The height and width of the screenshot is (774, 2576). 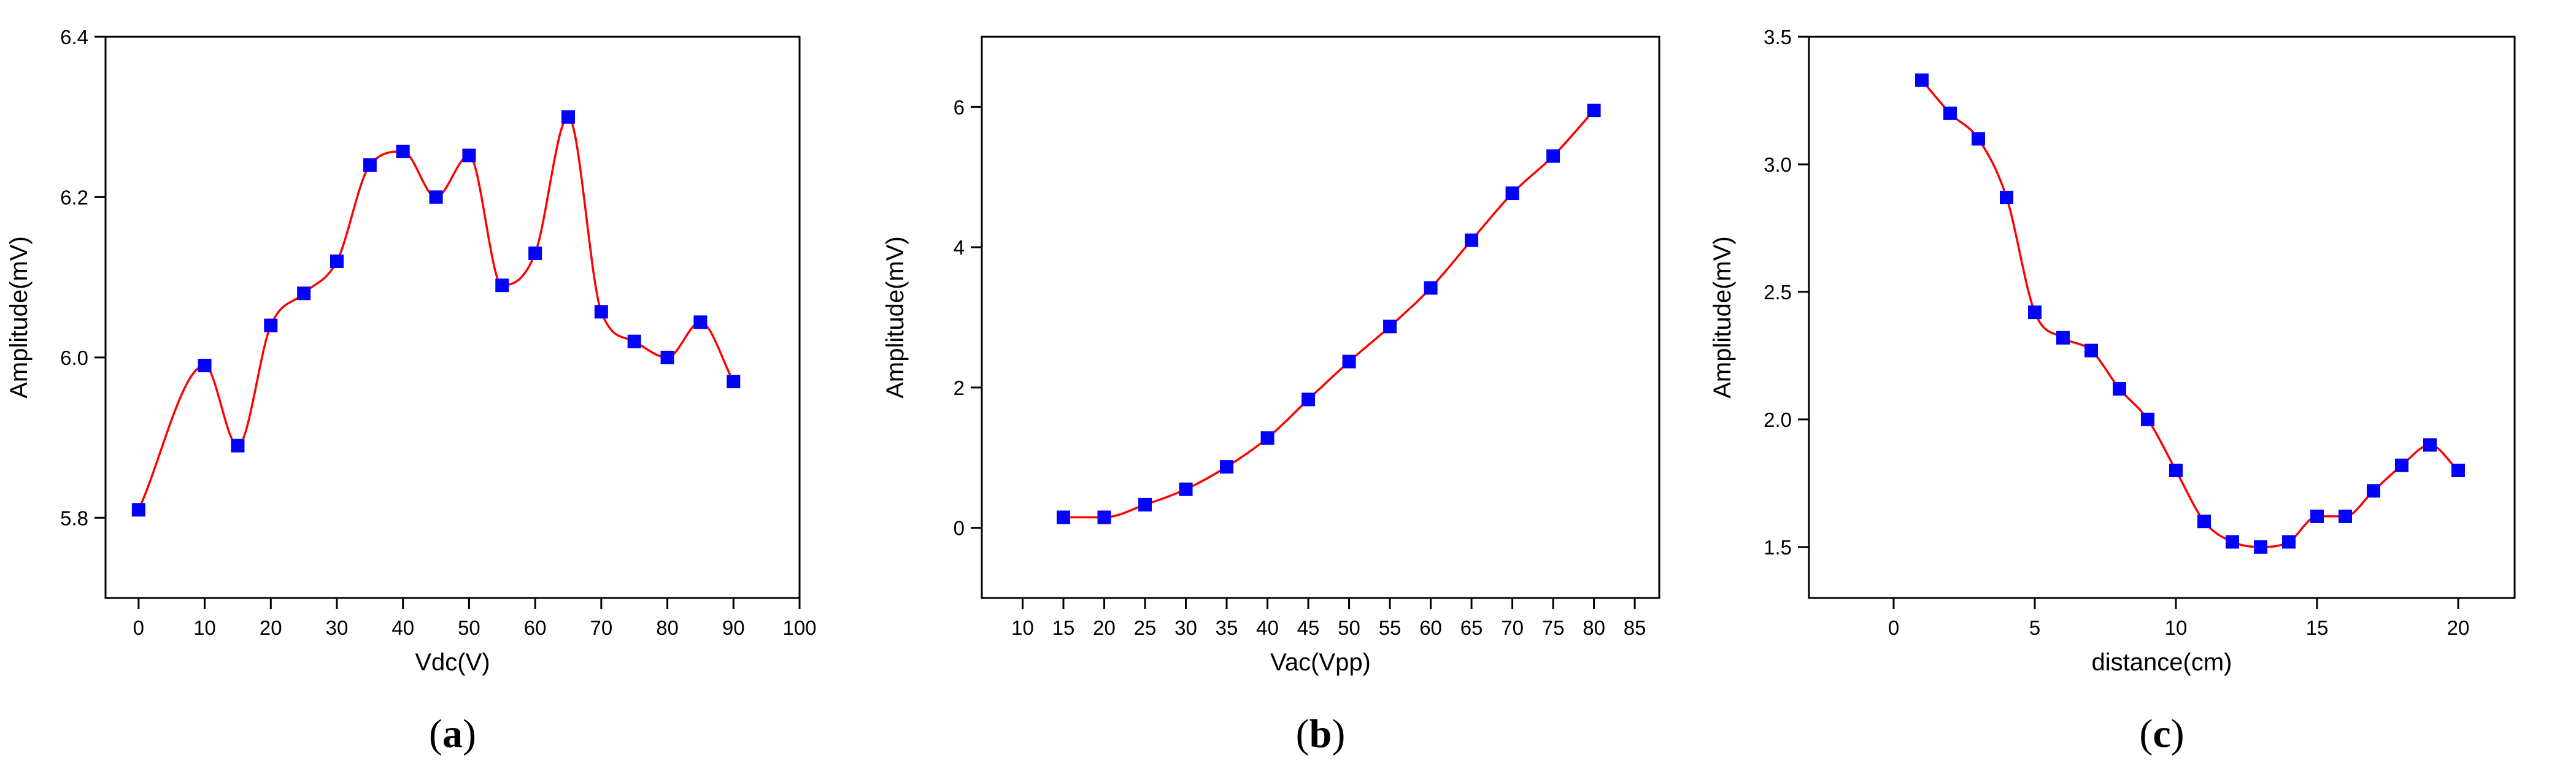 I want to click on x-tick-label: 40, so click(x=1267, y=627).